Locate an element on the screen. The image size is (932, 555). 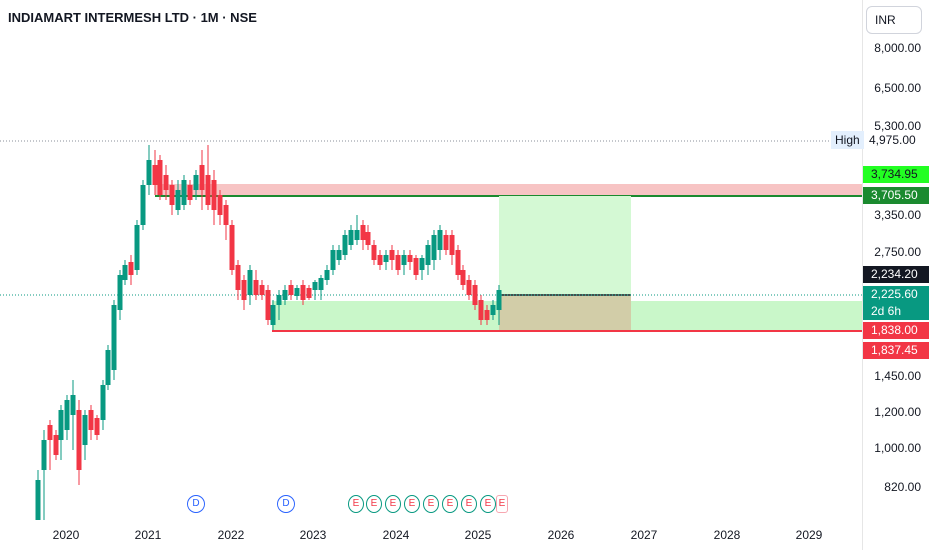
time-tick: 2021 is located at coordinates (148, 535).